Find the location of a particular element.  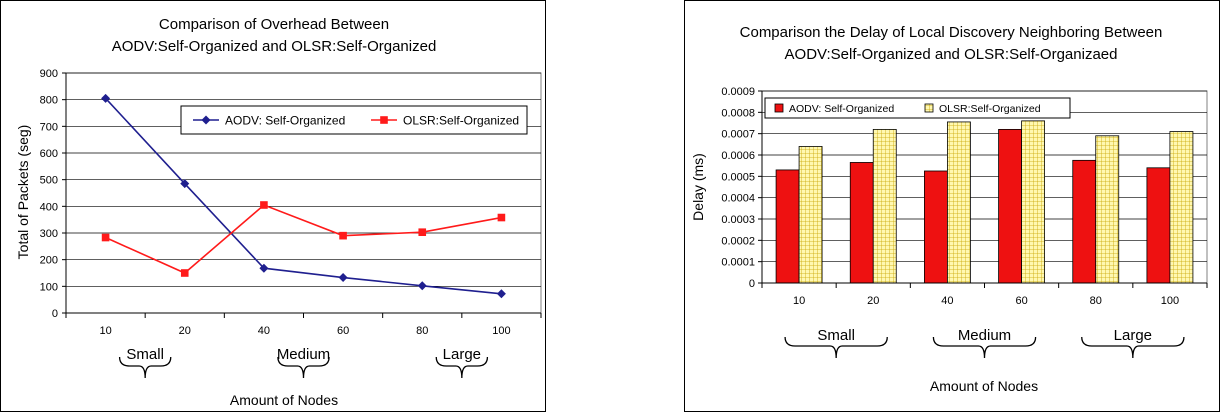

y-tick-label: 700 is located at coordinates (49, 127).